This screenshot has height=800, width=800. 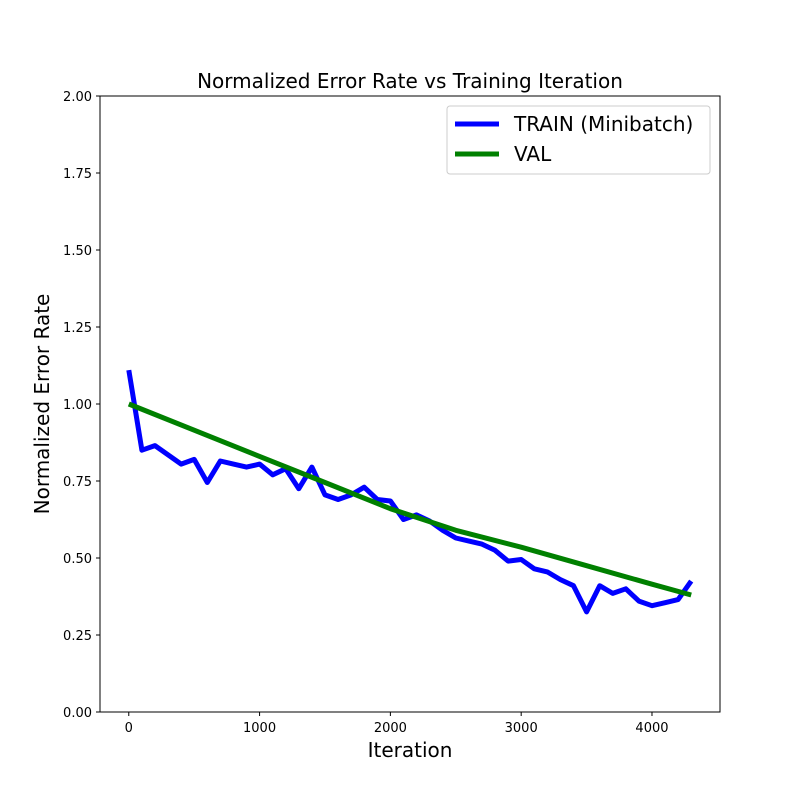 I want to click on y-tick-label: 1.50, so click(x=77, y=251).